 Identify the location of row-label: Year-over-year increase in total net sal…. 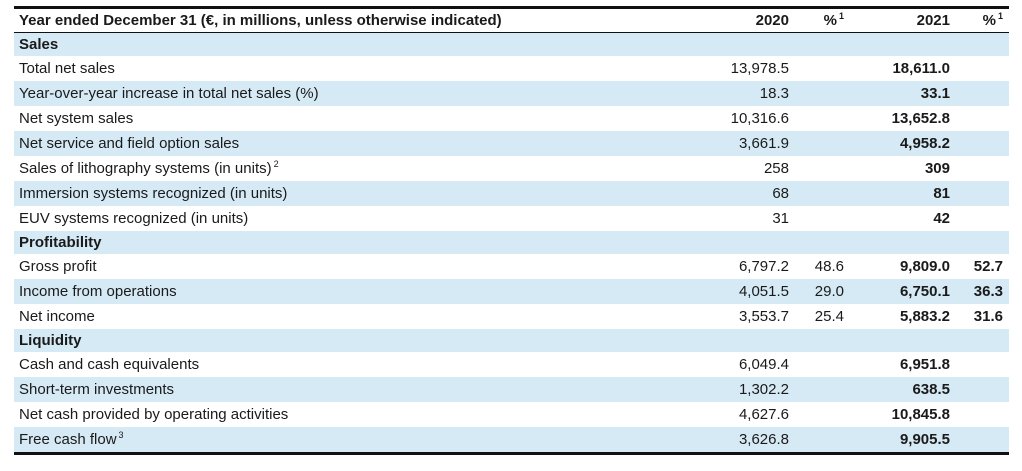
(169, 93).